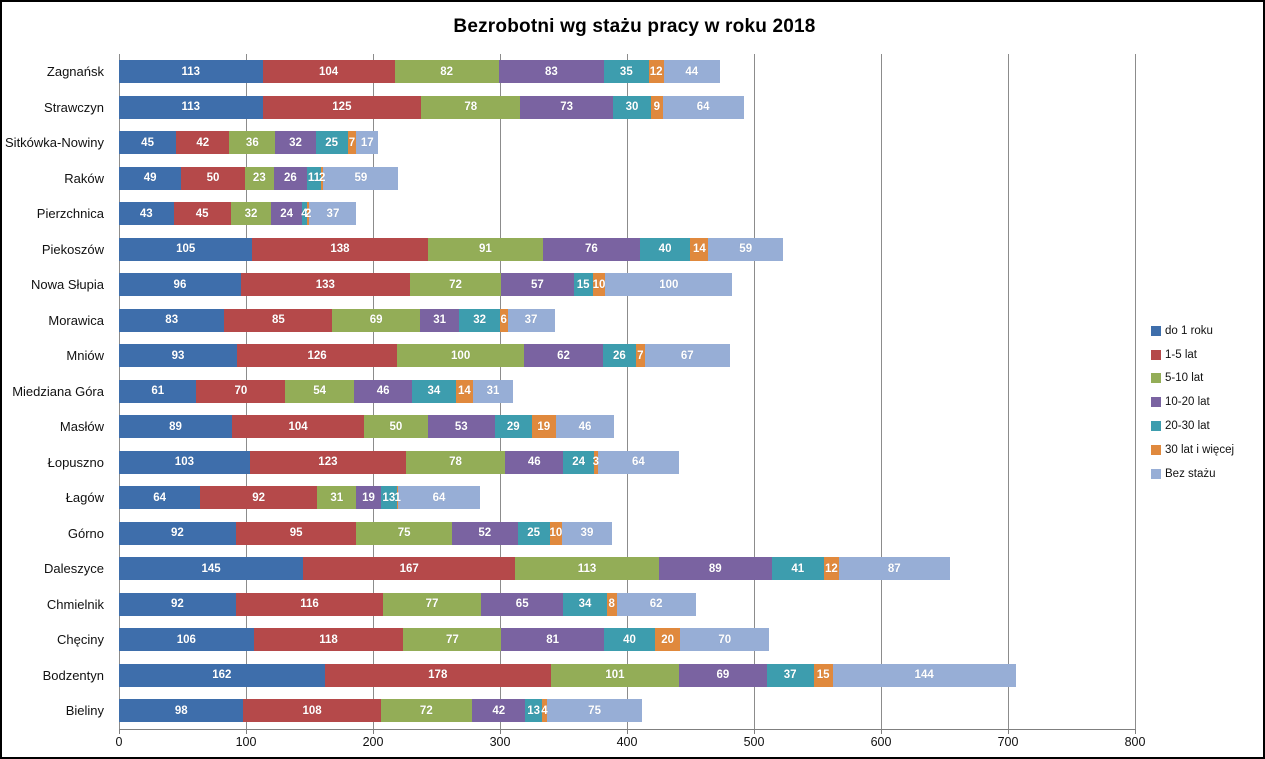 This screenshot has width=1265, height=759. What do you see at coordinates (1192, 450) in the screenshot?
I see `legend-item: 30 lat i więcej` at bounding box center [1192, 450].